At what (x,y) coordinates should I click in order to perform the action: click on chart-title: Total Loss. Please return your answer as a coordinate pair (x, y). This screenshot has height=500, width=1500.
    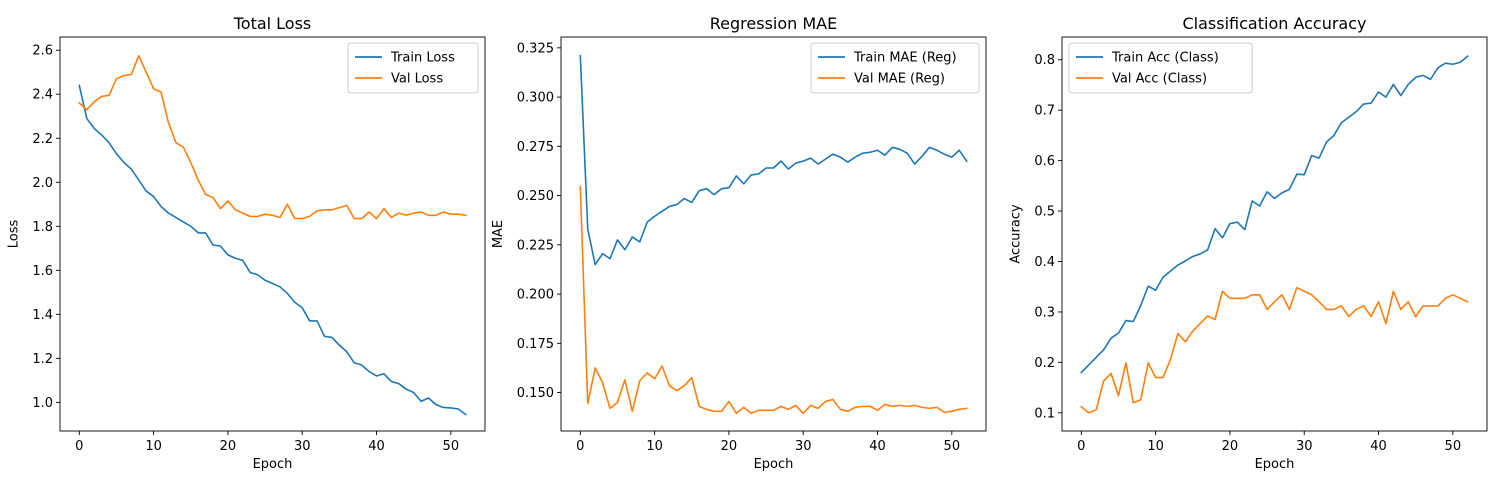
    Looking at the image, I should click on (272, 23).